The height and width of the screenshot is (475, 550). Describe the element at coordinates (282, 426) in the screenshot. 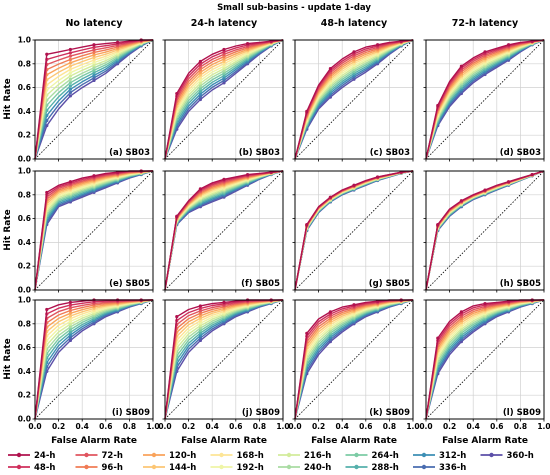

I see `x-tick-label: 1.0` at that location.